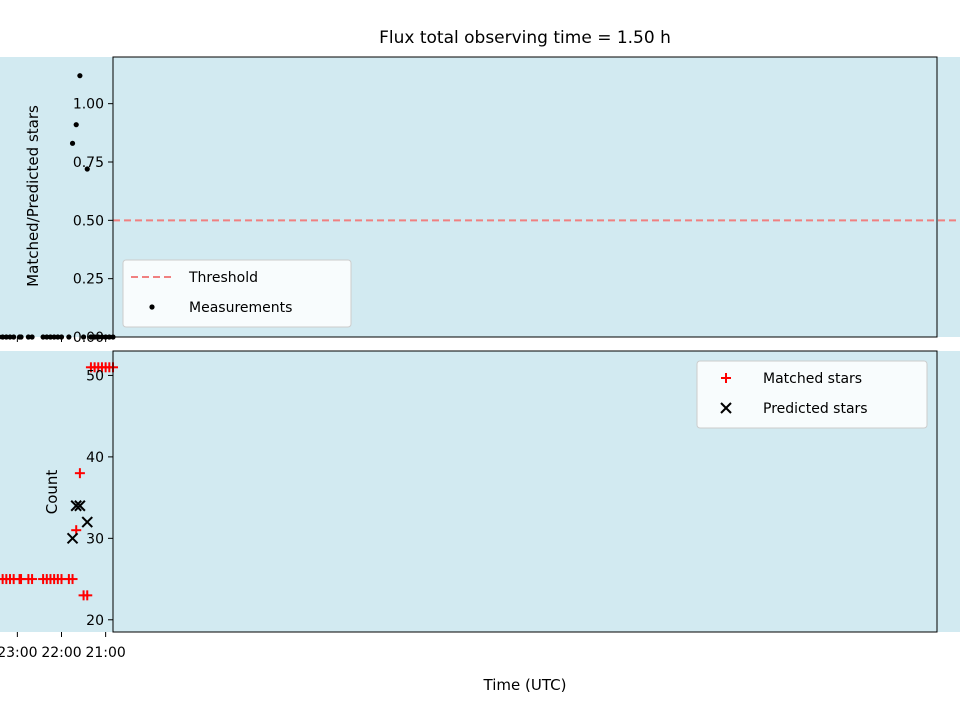 This screenshot has width=960, height=720. What do you see at coordinates (525, 38) in the screenshot?
I see `chart-title: Flux total observing time = 1.50 h` at bounding box center [525, 38].